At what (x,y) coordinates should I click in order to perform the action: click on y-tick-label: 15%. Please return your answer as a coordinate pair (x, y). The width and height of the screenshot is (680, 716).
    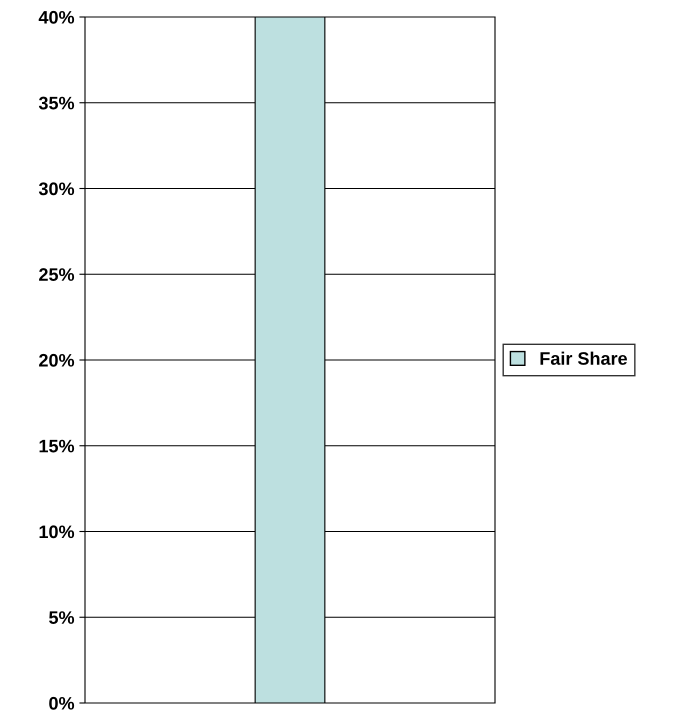
    Looking at the image, I should click on (57, 446).